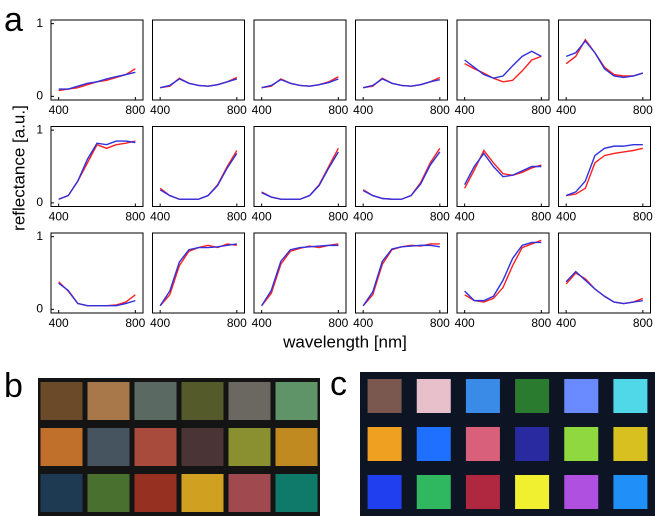 Image resolution: width=655 pixels, height=516 pixels. I want to click on y-axis-label: reflectance [a.u.], so click(18, 168).